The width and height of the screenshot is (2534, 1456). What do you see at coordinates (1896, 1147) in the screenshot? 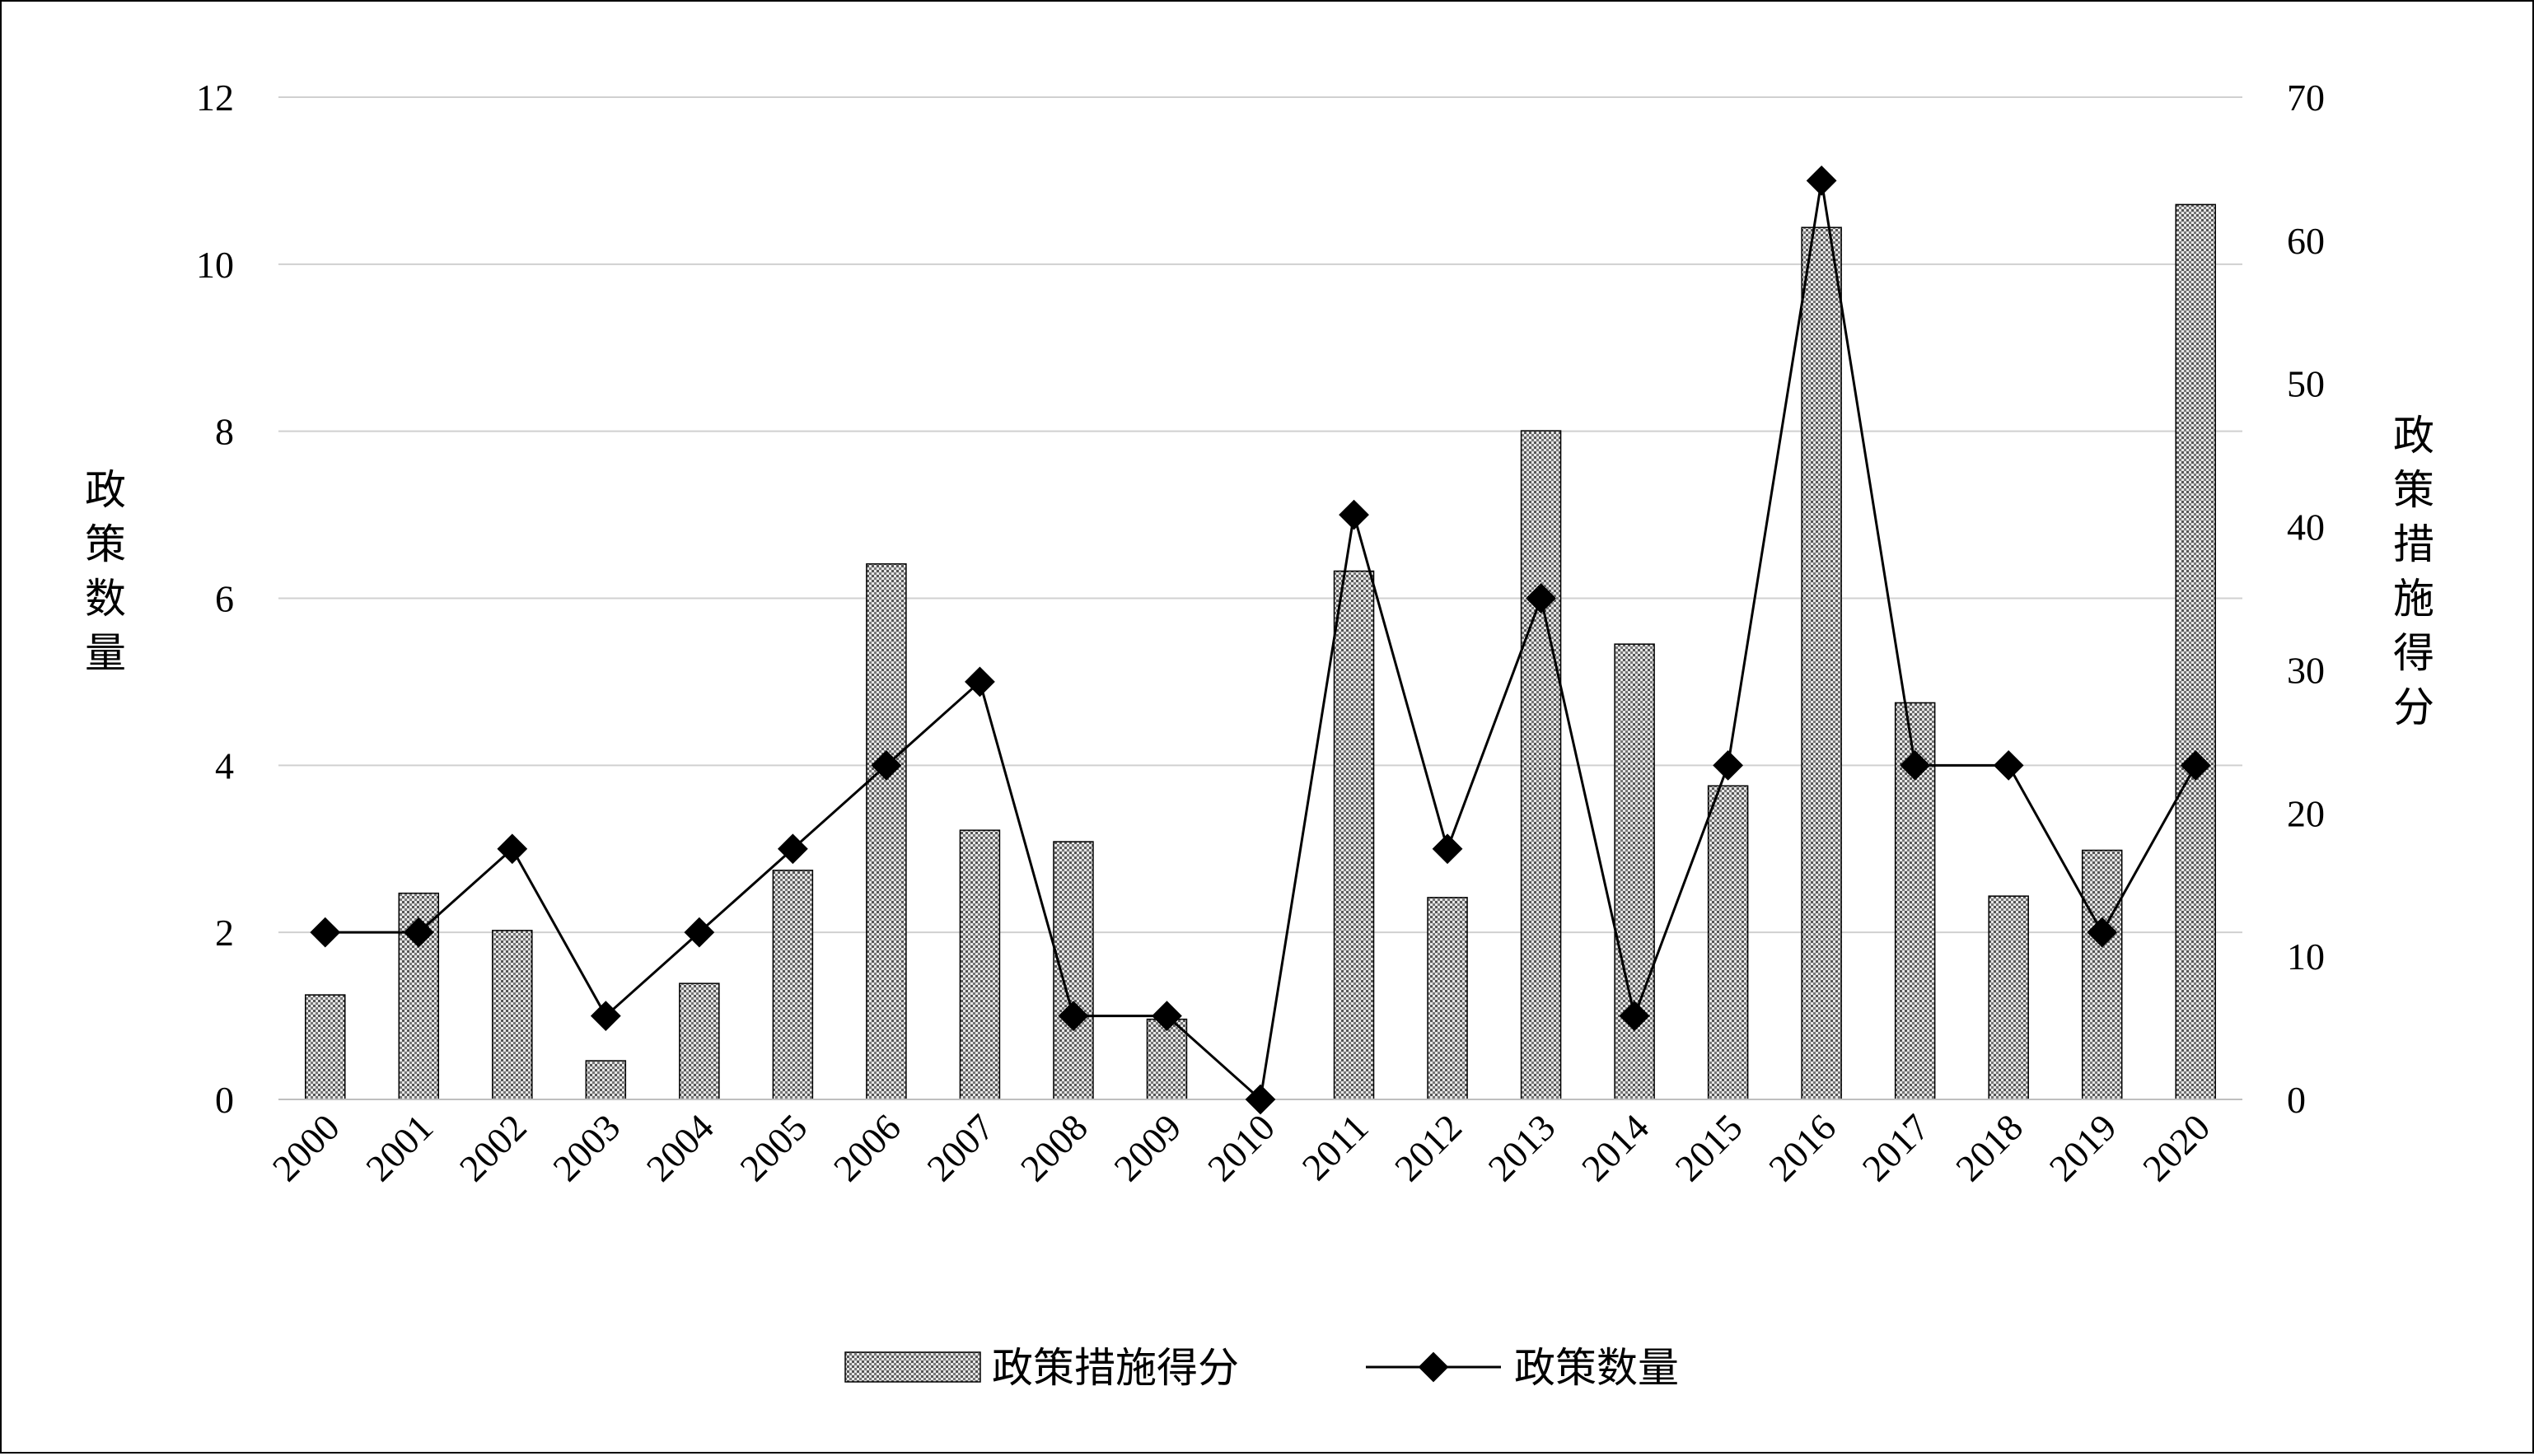
I see `x-tick-label: 2017` at bounding box center [1896, 1147].